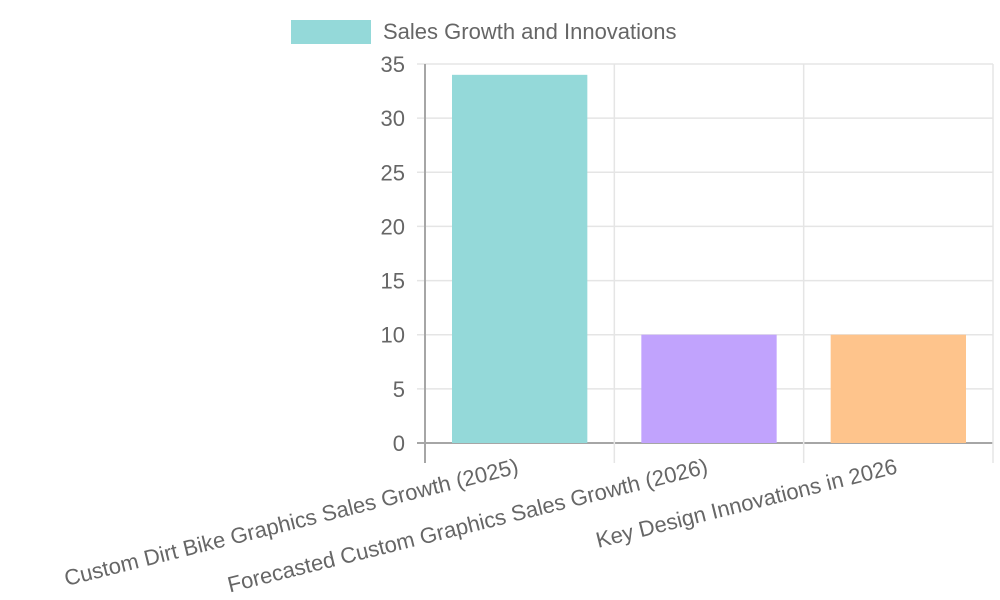  I want to click on x-tick-label: Key Design Innovations in 2026, so click(746, 503).